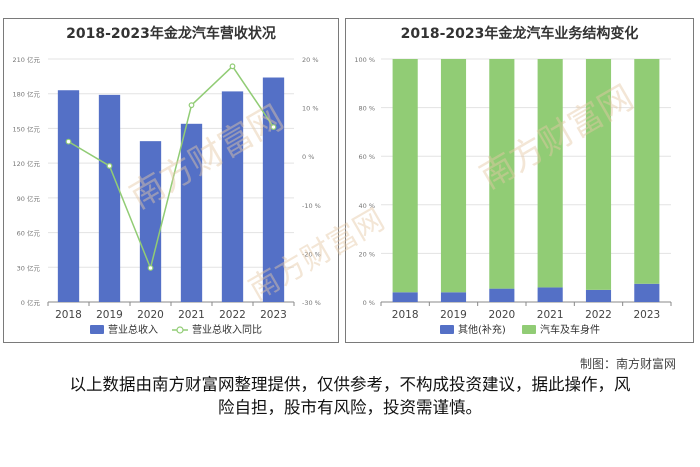 The height and width of the screenshot is (467, 700). What do you see at coordinates (482, 329) in the screenshot?
I see `legend-label-other: 其他(补充)` at bounding box center [482, 329].